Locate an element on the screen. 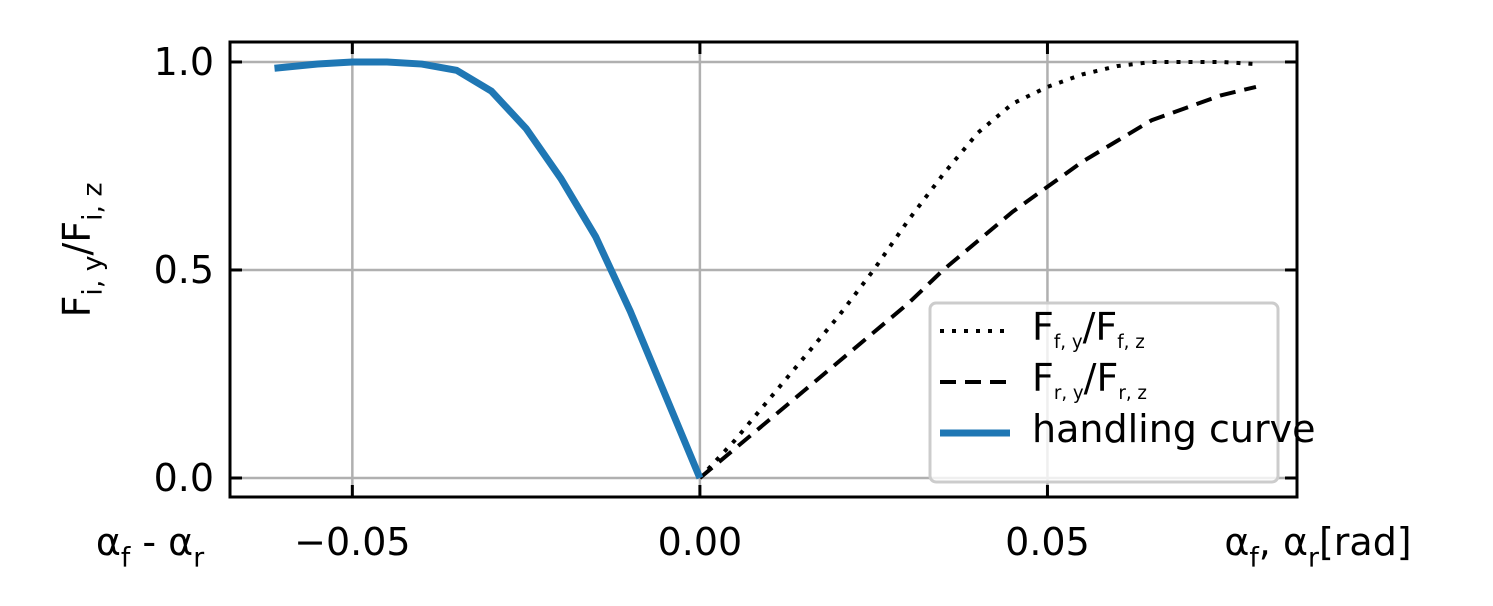  legend-label: Fr, y/Fr, z is located at coordinates (1089, 380).